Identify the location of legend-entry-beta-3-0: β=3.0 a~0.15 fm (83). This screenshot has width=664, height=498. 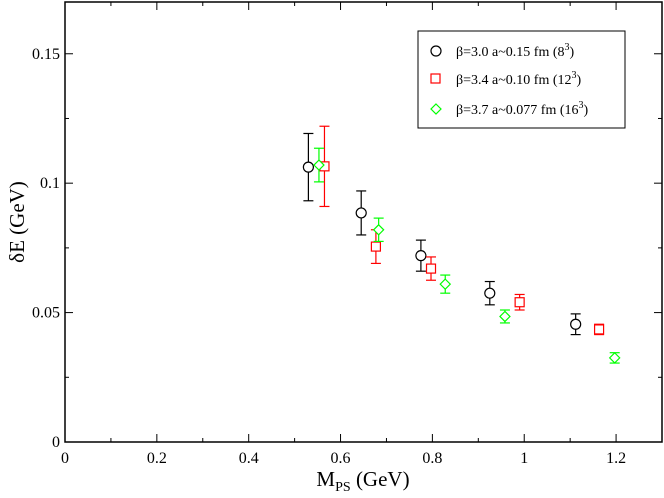
(502, 51).